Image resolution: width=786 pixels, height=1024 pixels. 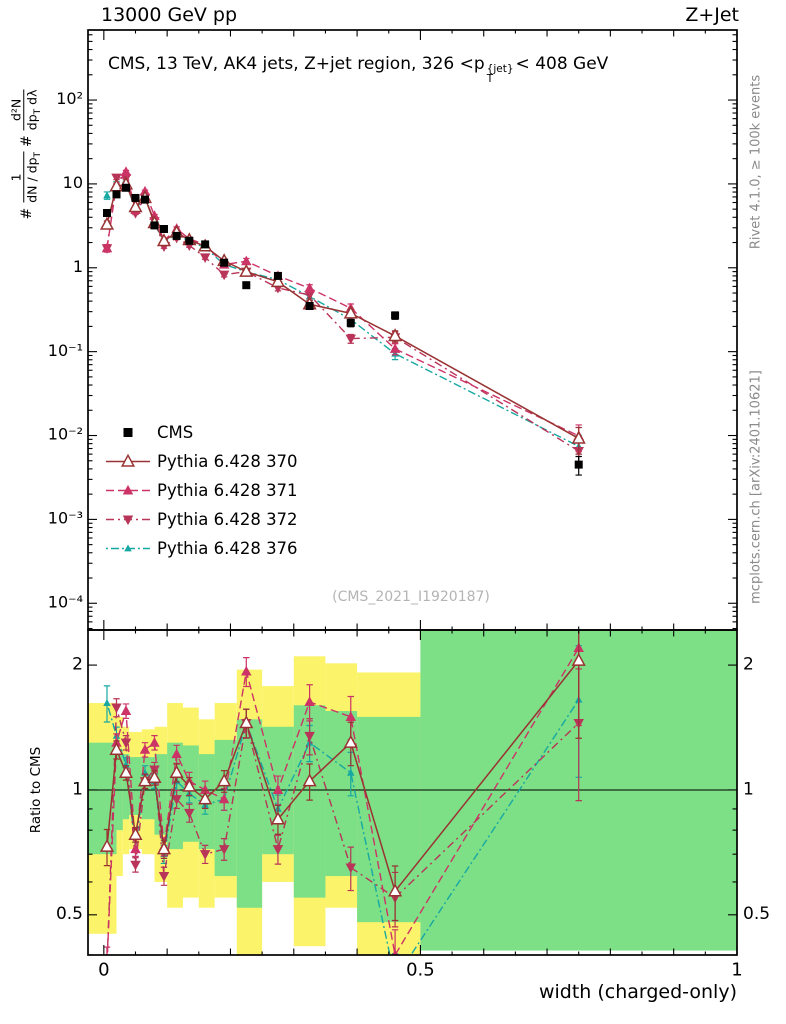 I want to click on y-axis-label-top: #1 dN / dpT # d²N dpT dλ, so click(x=27, y=152).